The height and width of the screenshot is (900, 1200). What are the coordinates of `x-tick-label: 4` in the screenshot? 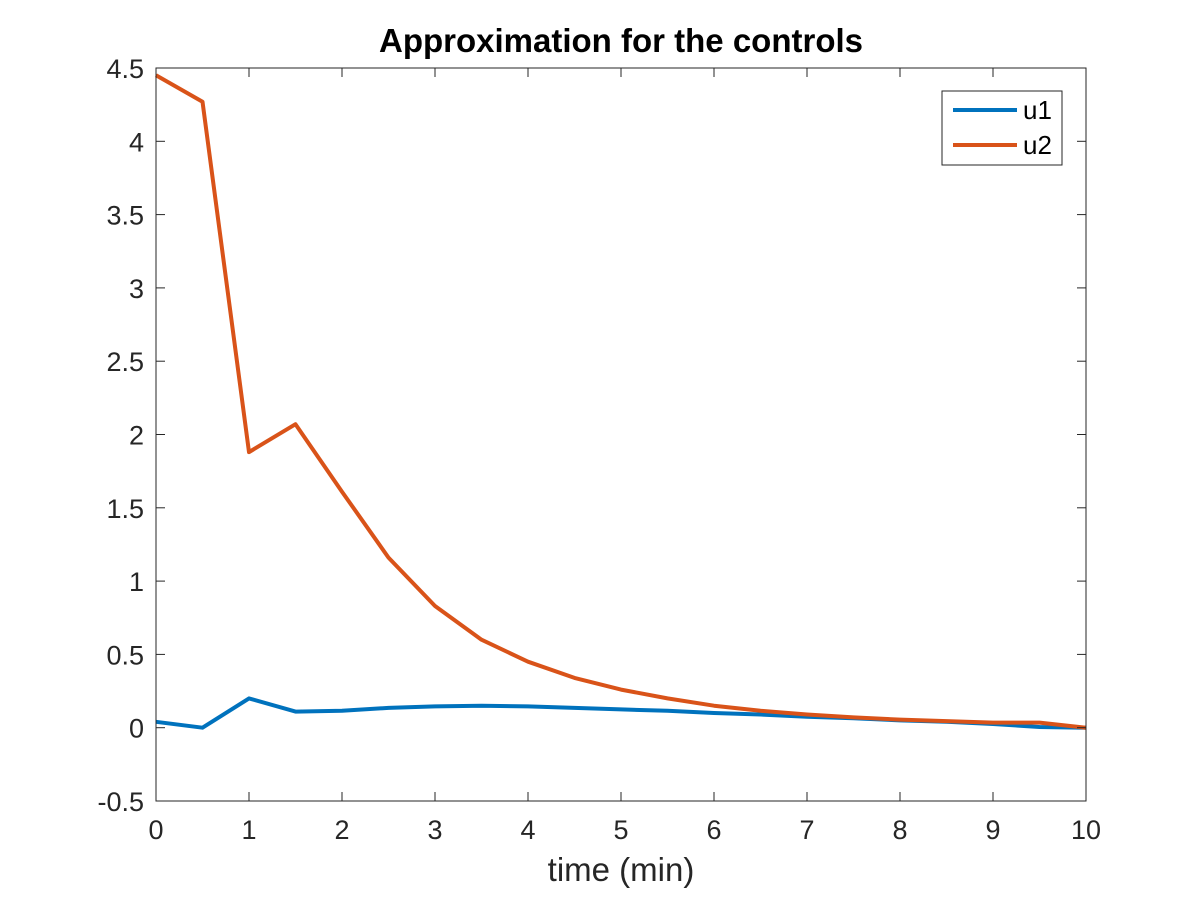 It's located at (527, 830).